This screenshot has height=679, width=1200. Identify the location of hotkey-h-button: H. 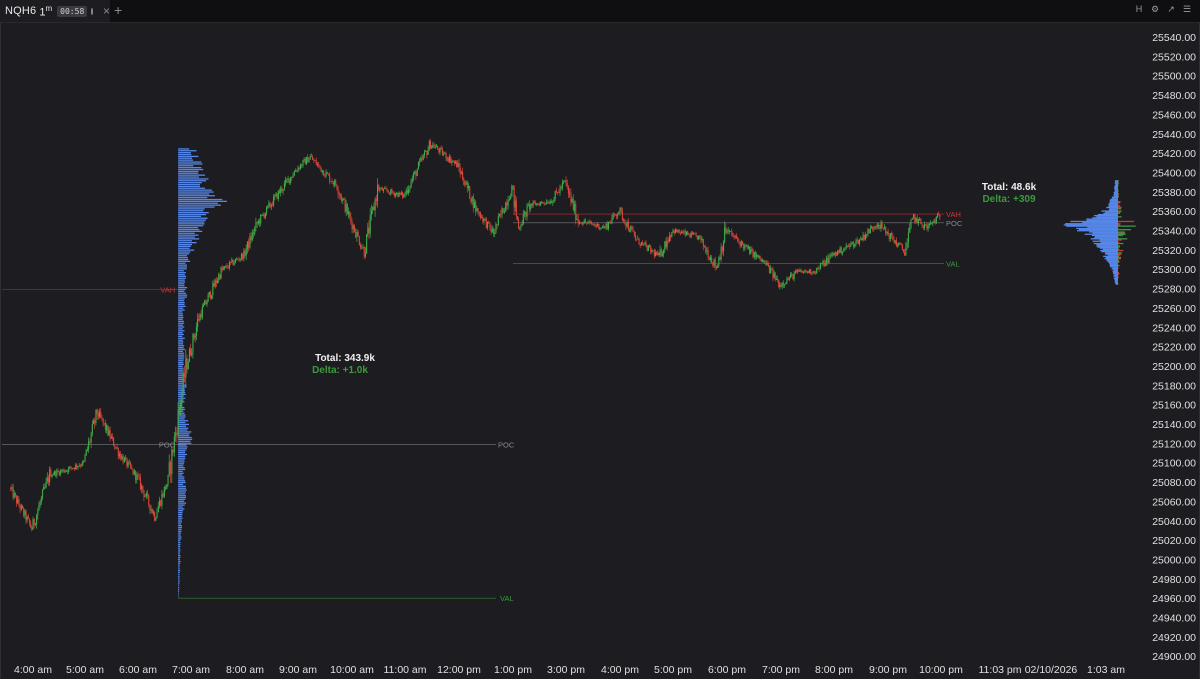
(1139, 9).